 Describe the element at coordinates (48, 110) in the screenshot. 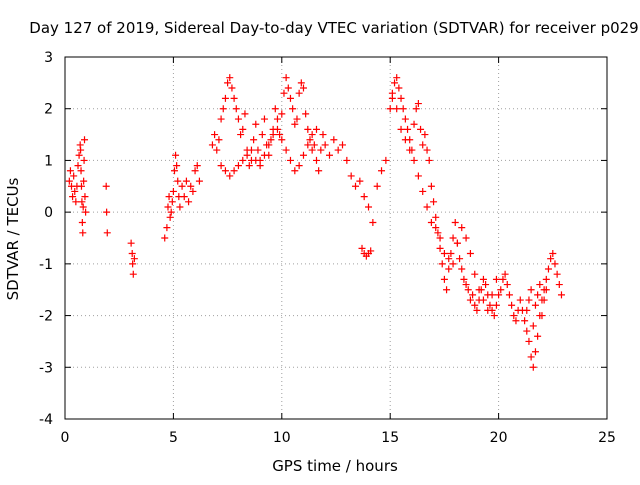

I see `y-tick-label: 2` at that location.